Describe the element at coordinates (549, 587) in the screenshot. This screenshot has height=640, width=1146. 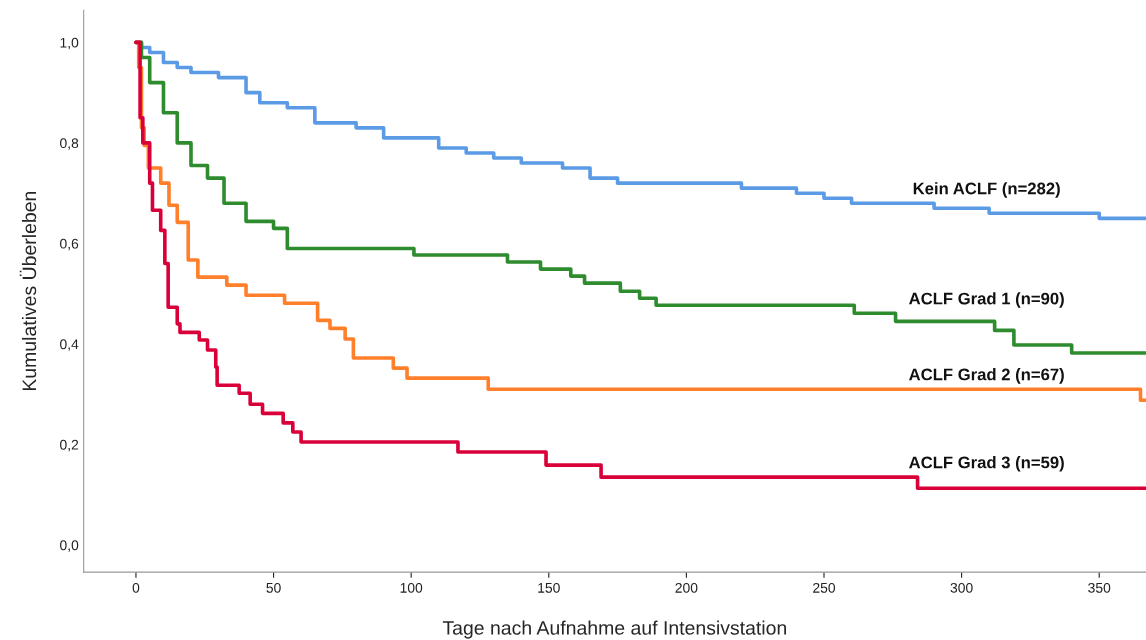
I see `x-tick-label: 150` at that location.